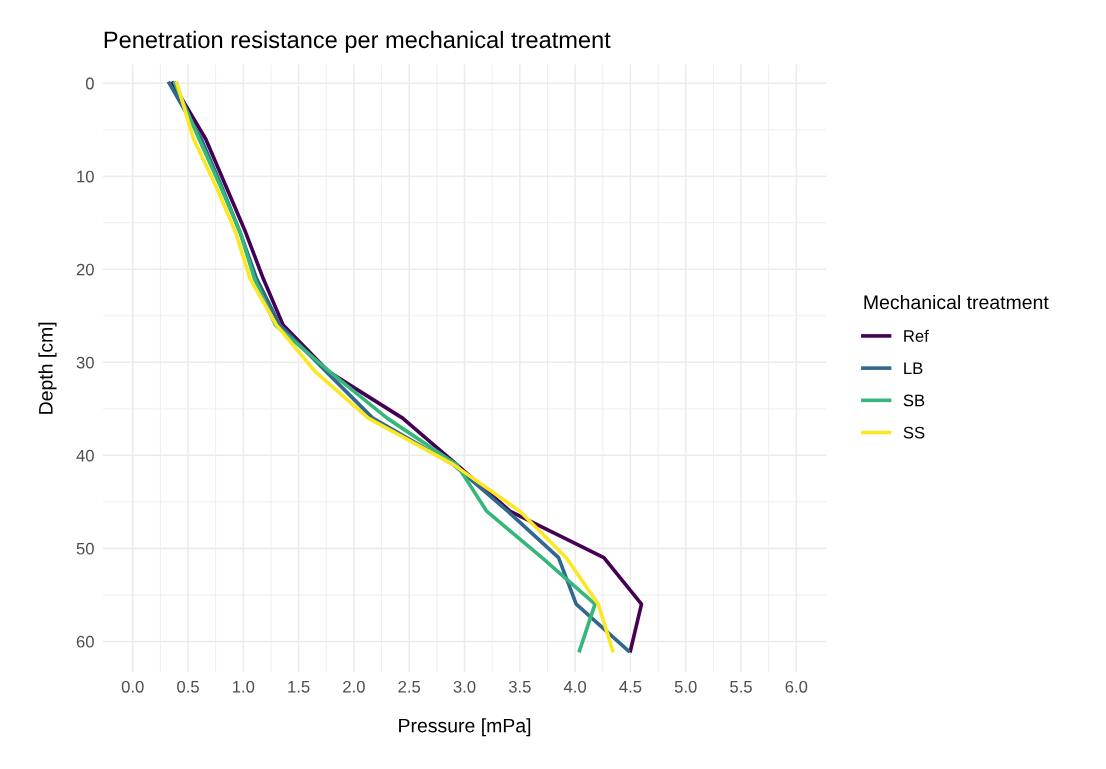 The height and width of the screenshot is (769, 1106). I want to click on legend-label: Ref, so click(916, 335).